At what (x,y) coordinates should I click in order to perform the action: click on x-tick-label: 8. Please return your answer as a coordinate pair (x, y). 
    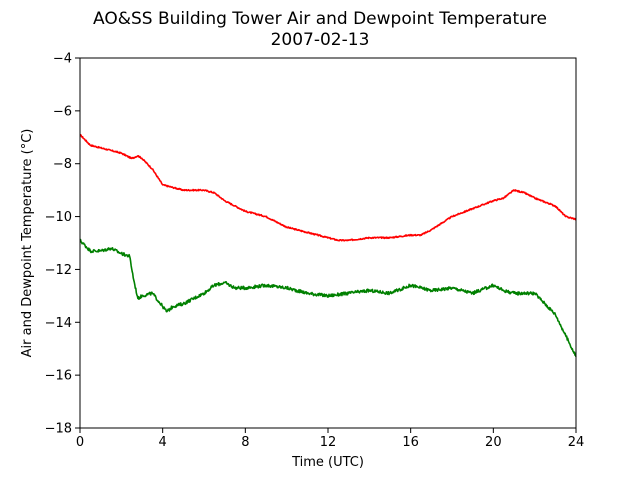
    Looking at the image, I should click on (245, 442).